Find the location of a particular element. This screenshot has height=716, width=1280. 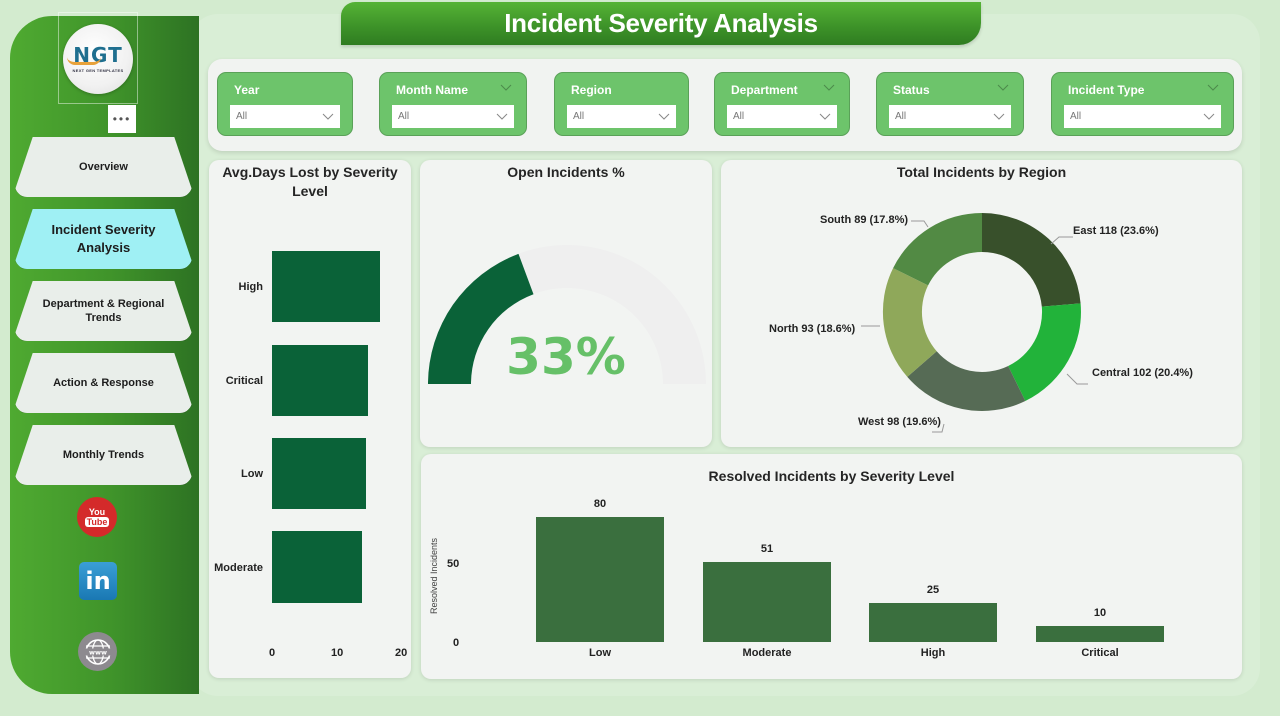

data-label: 80 is located at coordinates (600, 504).